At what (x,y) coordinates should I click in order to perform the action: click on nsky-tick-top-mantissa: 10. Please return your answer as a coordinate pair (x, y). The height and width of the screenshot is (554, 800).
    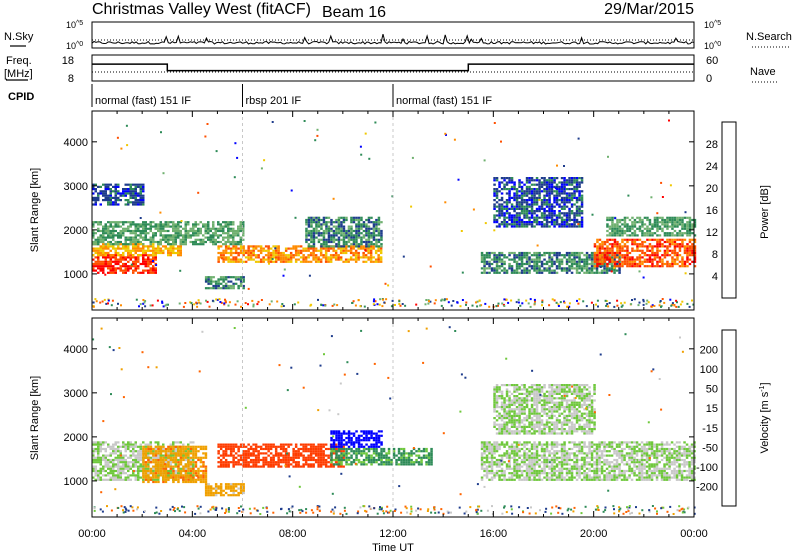
    Looking at the image, I should click on (71, 25).